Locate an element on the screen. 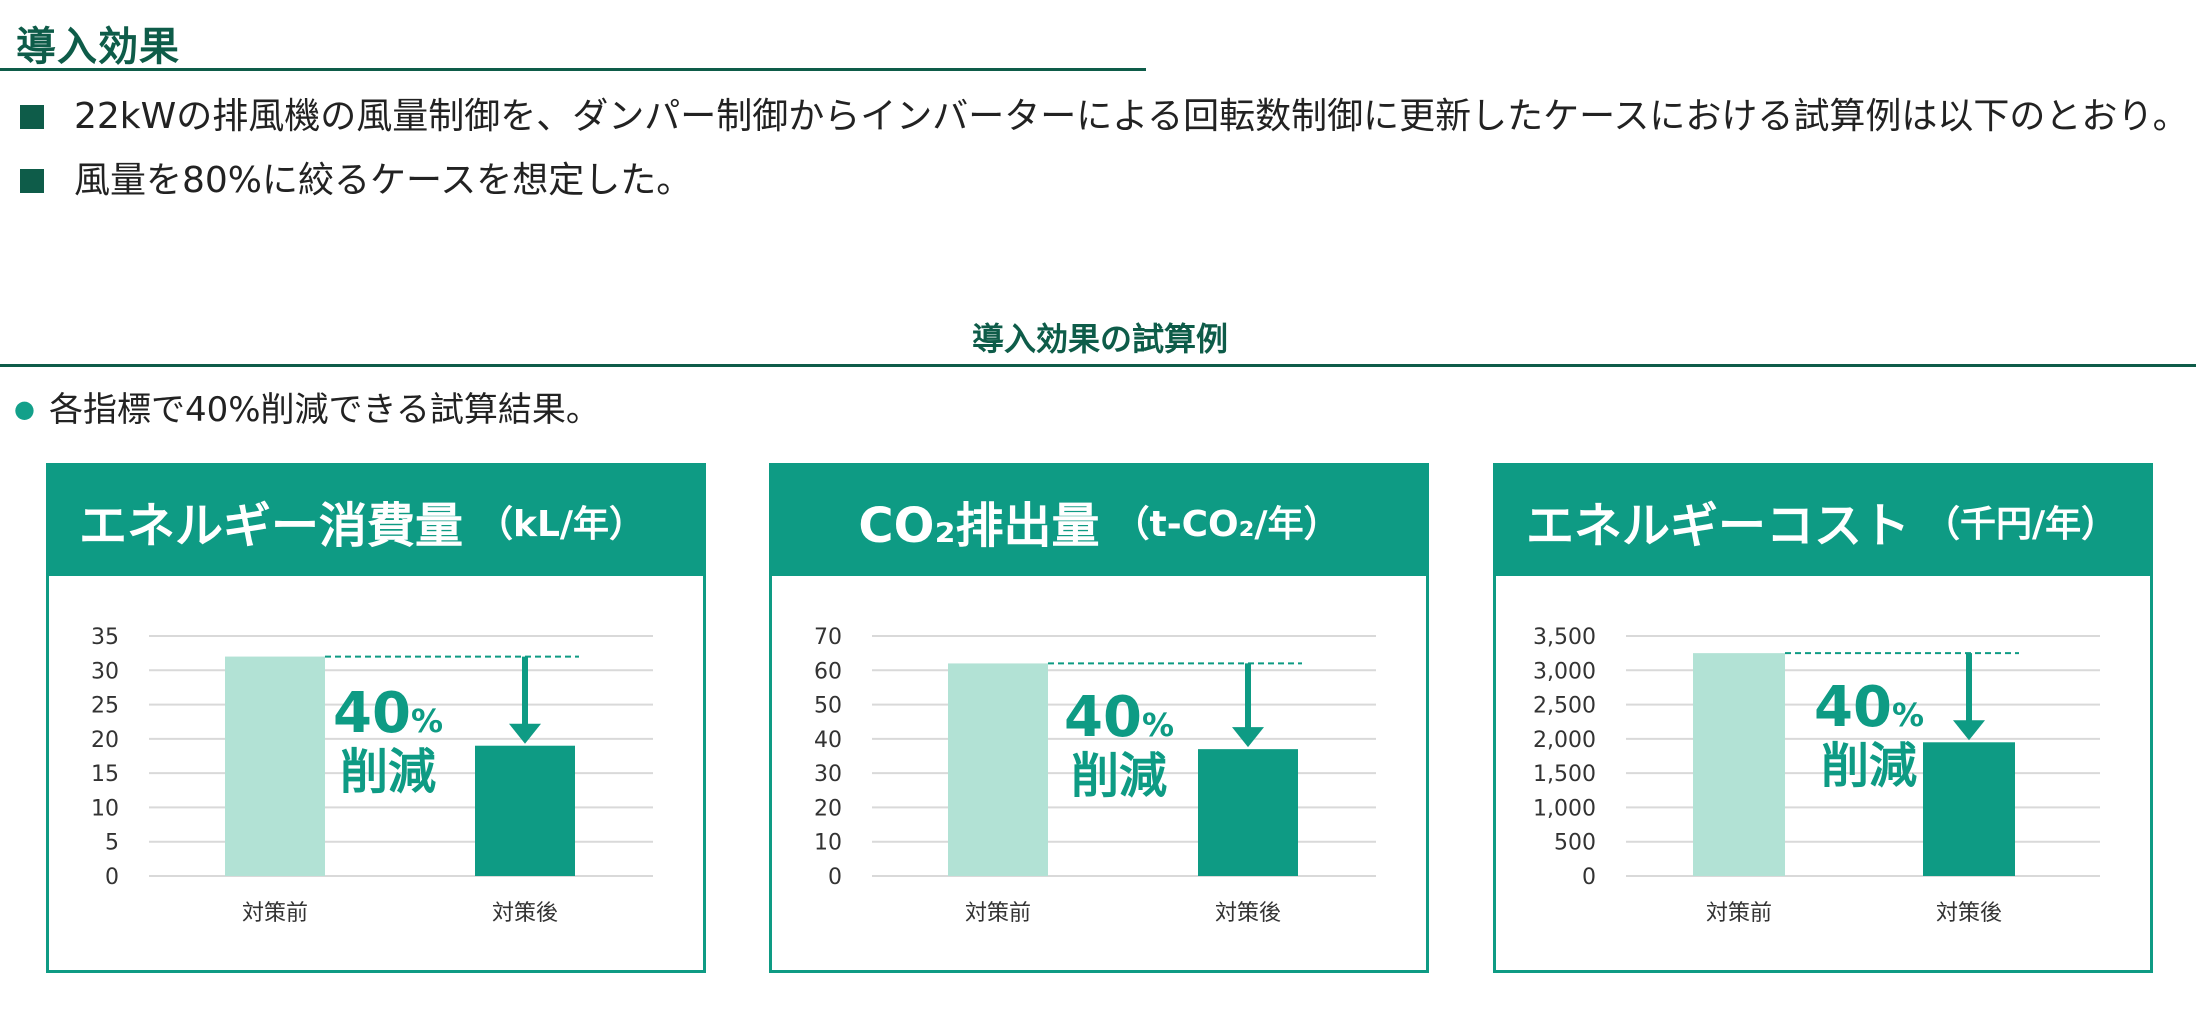 The width and height of the screenshot is (2200, 1020). bar-chart-svg: 0 10 20 30 40 50 60 70 対策前 対策後 is located at coordinates (1095, 775).